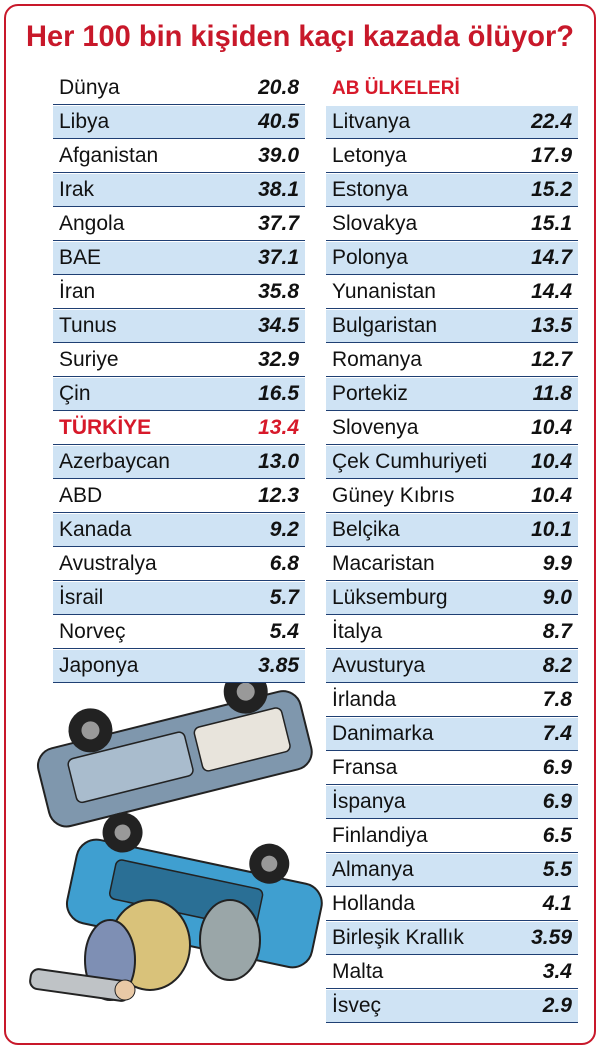 The width and height of the screenshot is (600, 1049). What do you see at coordinates (179, 224) in the screenshot?
I see `table-row: Angola 37.7` at bounding box center [179, 224].